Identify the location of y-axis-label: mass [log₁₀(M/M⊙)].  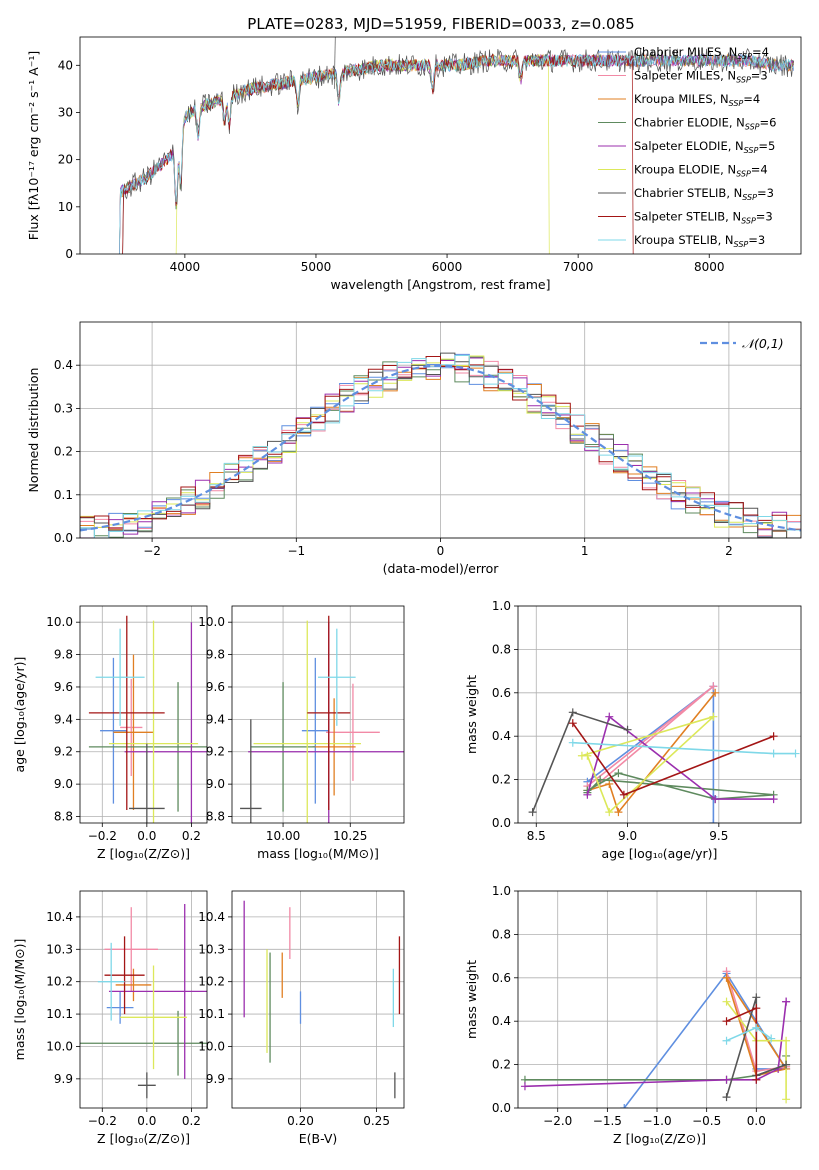
(19, 1000).